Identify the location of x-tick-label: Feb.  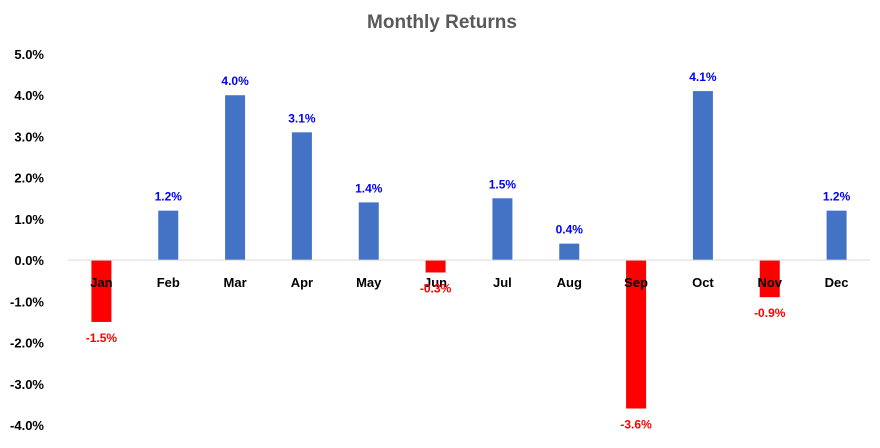
(168, 282).